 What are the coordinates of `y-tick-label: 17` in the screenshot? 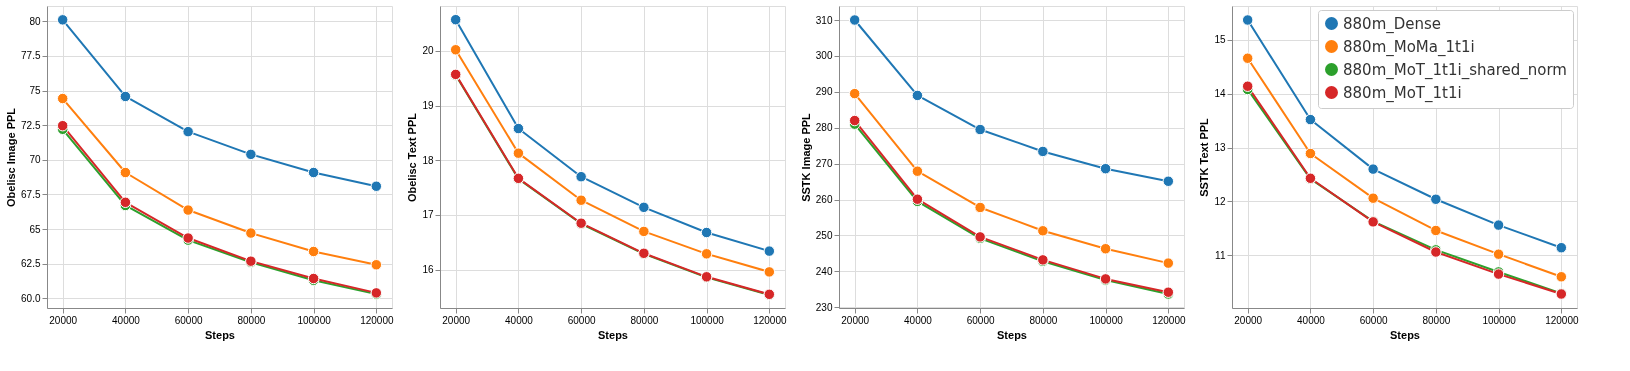 It's located at (428, 215).